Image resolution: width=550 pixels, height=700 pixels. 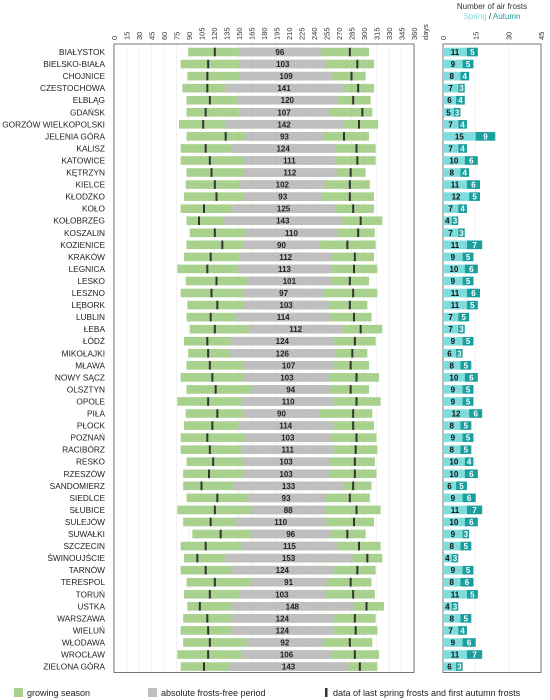 I want to click on station-label: RACIBÓRZ, so click(x=83, y=450).